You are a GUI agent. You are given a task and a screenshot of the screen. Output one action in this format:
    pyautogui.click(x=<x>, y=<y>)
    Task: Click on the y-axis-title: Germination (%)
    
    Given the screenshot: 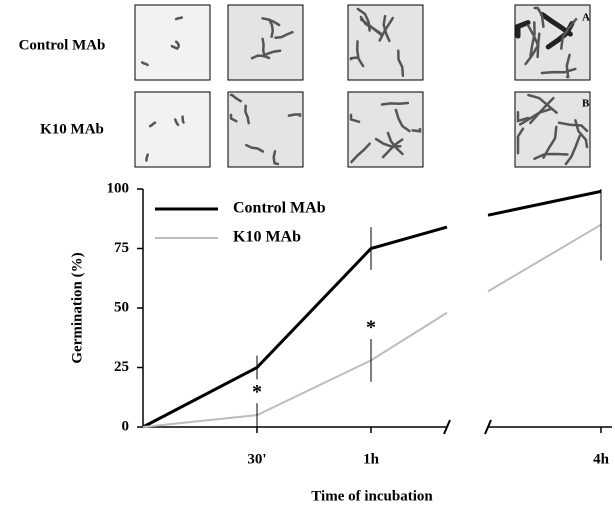 What is the action you would take?
    pyautogui.click(x=77, y=307)
    